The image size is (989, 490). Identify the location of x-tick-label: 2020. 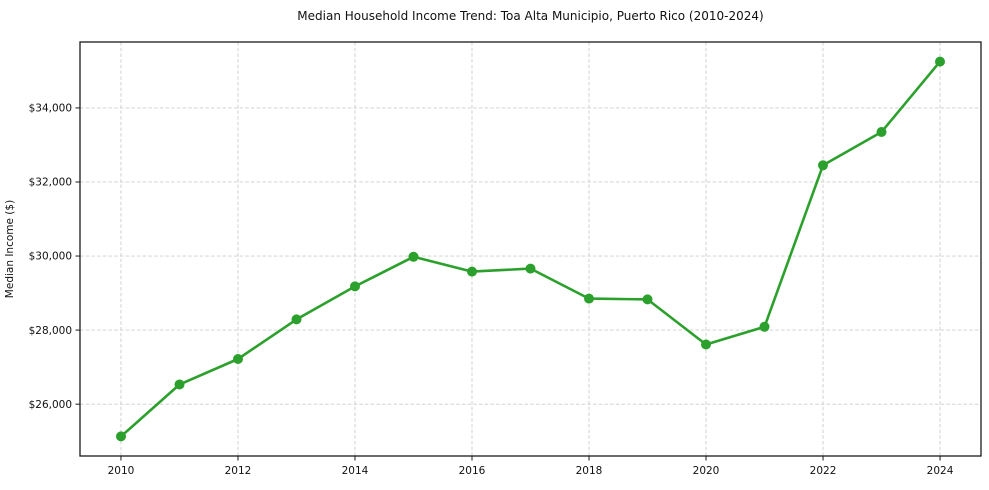
(706, 471).